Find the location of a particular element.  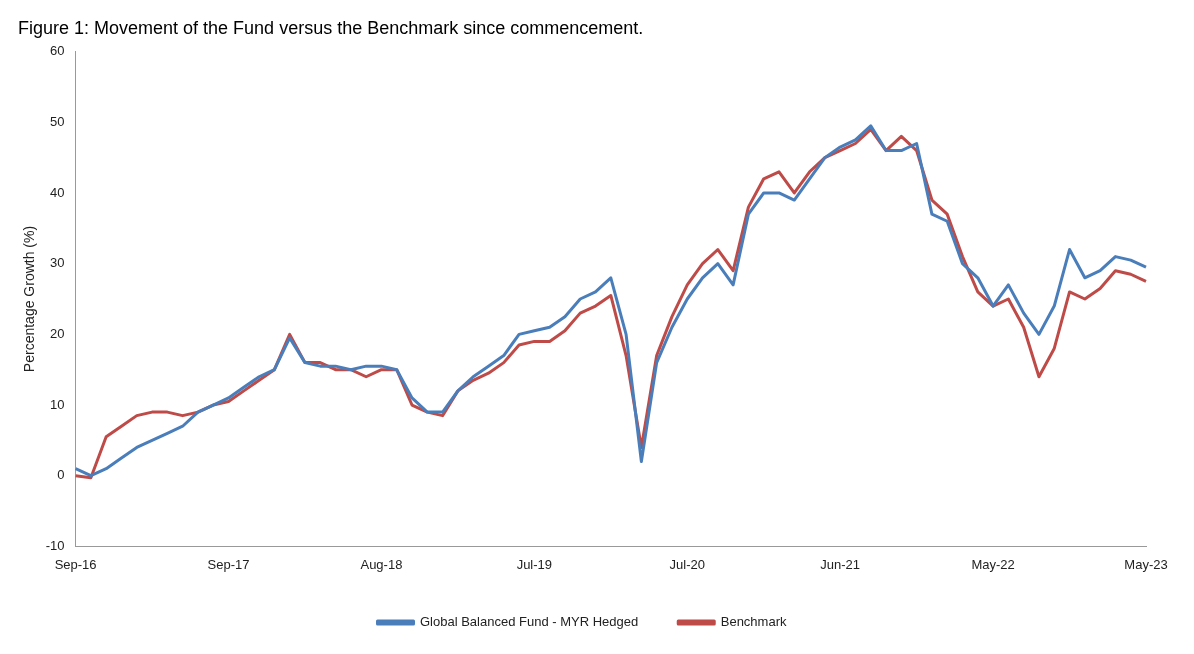

x-tick-label: May-23 is located at coordinates (1146, 564).